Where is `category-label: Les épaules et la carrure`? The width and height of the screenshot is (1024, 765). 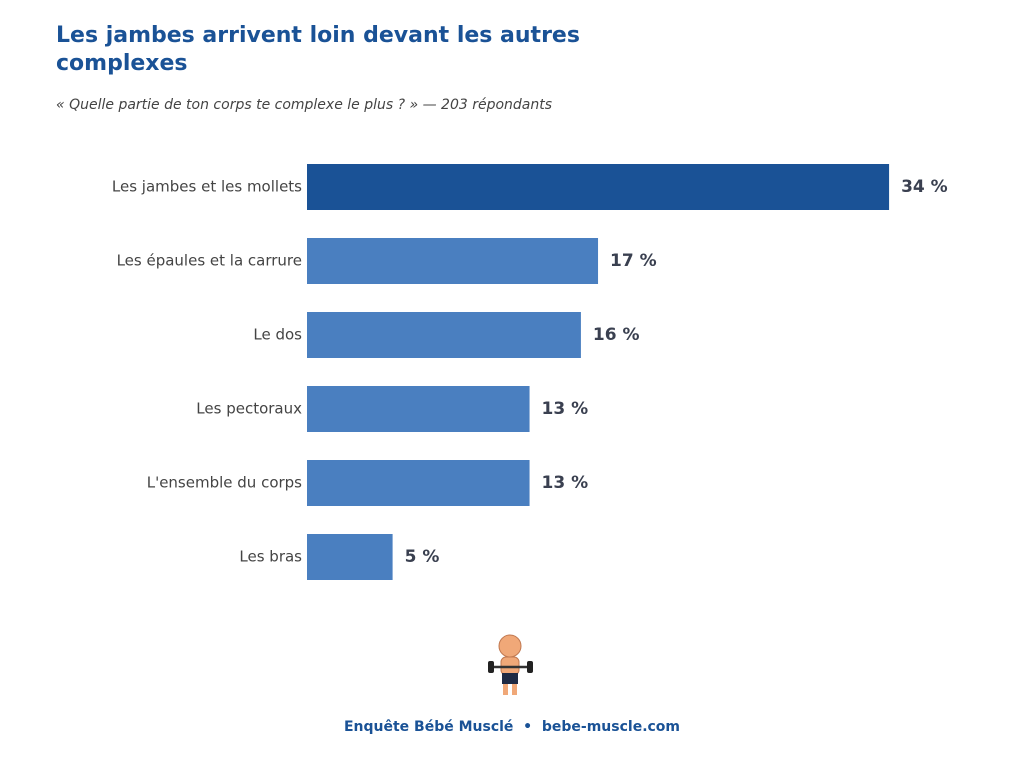
category-label: Les épaules et la carrure is located at coordinates (209, 261).